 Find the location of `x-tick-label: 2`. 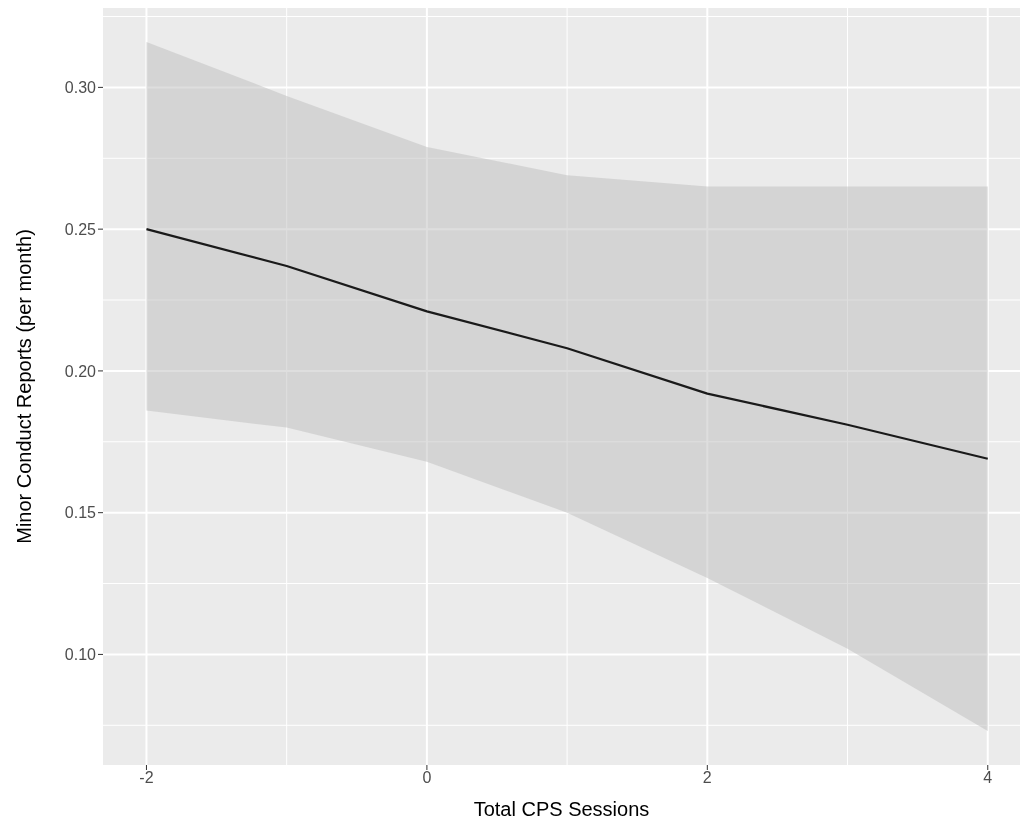

x-tick-label: 2 is located at coordinates (707, 778).